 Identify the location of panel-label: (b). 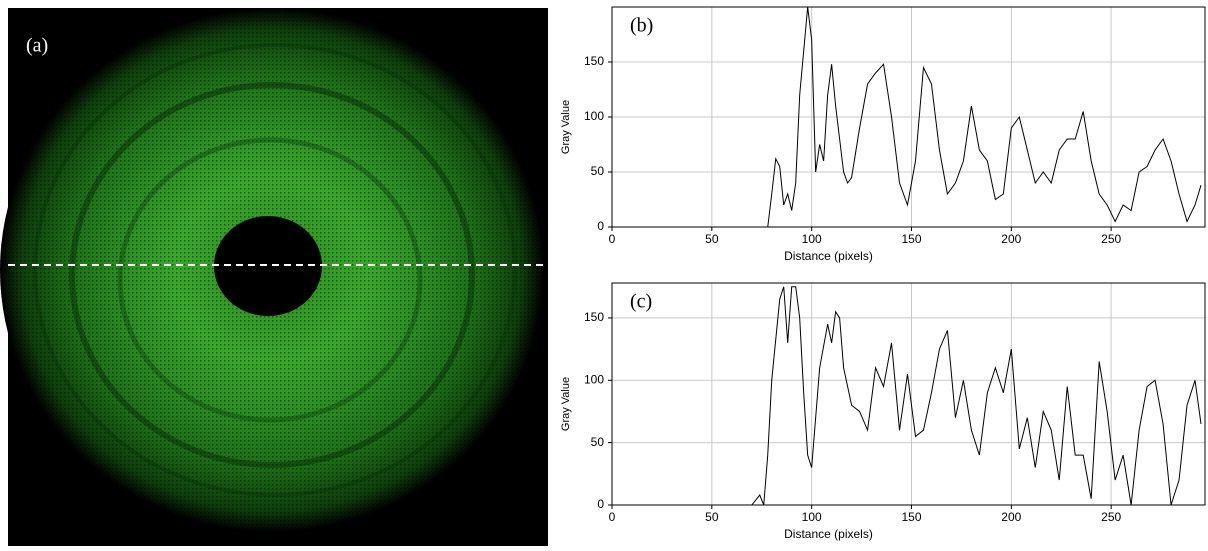
(641, 26).